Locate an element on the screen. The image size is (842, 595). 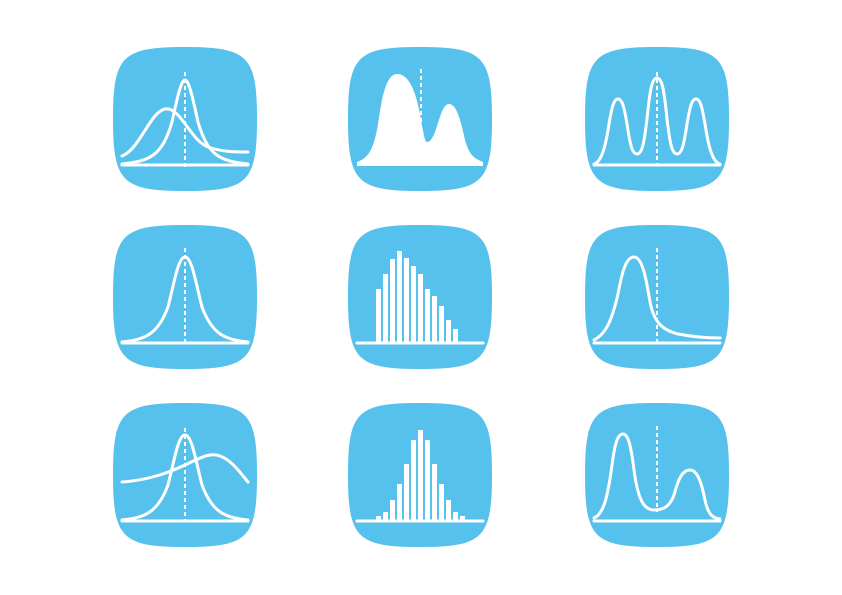
trimodal-curve is located at coordinates (657, 121).